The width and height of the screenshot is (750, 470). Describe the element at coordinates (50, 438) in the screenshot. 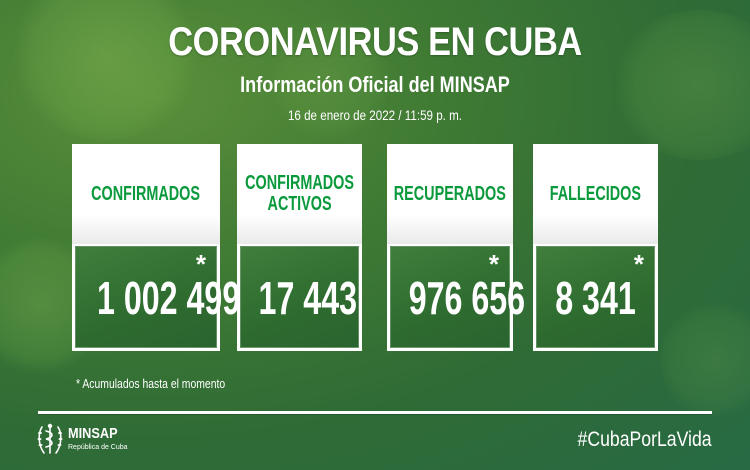

I see `minsap-caduceus-laurel-icon` at that location.